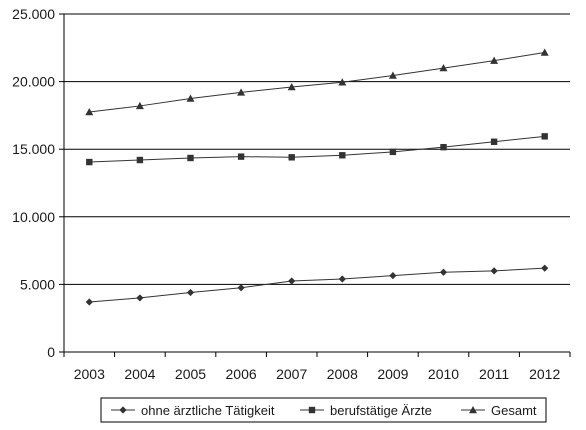 Image resolution: width=586 pixels, height=430 pixels. What do you see at coordinates (33, 82) in the screenshot?
I see `y-tick-label: 20.000` at bounding box center [33, 82].